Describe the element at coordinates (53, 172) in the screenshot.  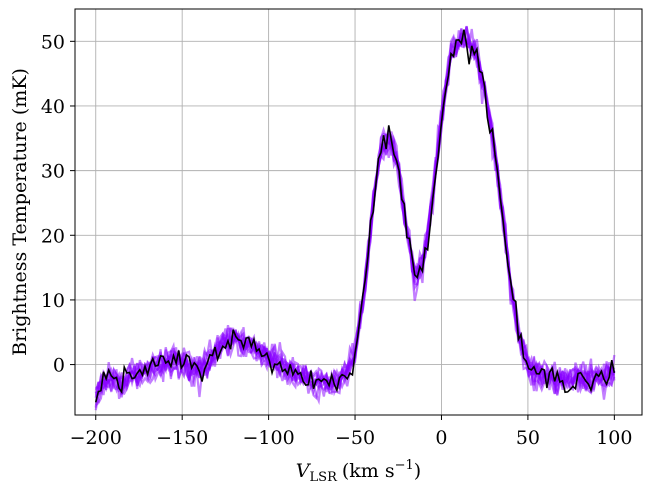
I see `y-tick-label: 30` at that location.